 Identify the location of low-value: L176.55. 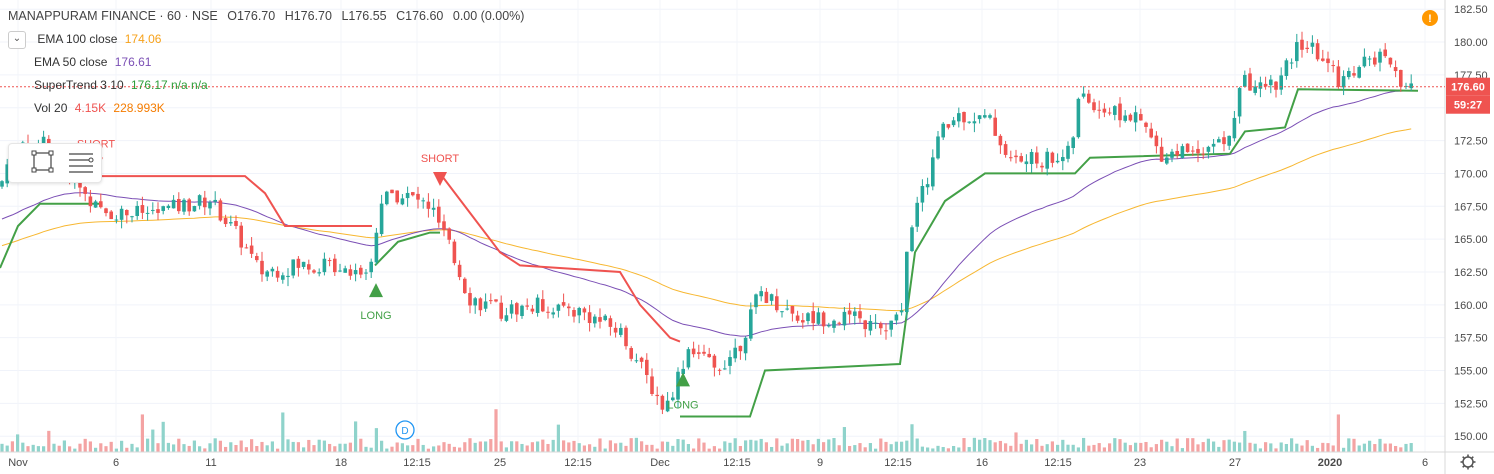
(364, 16).